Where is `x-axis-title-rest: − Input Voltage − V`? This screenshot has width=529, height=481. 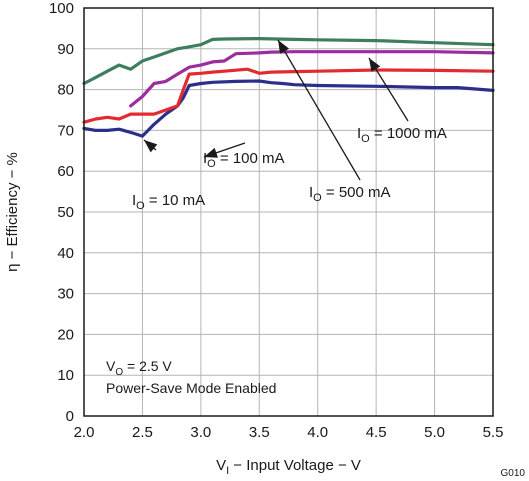
x-axis-title-rest: − Input Voltage − V is located at coordinates (295, 465).